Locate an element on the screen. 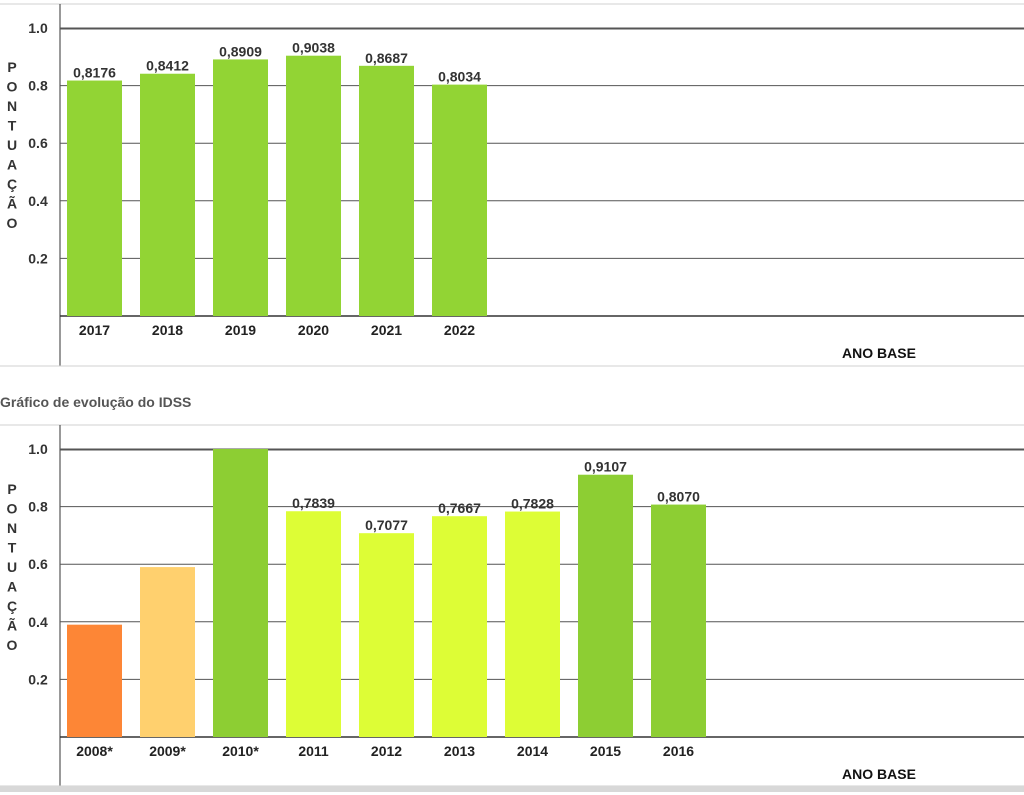 Image resolution: width=1024 pixels, height=795 pixels. section-title: Gráfico de evolução do IDSS is located at coordinates (96, 402).